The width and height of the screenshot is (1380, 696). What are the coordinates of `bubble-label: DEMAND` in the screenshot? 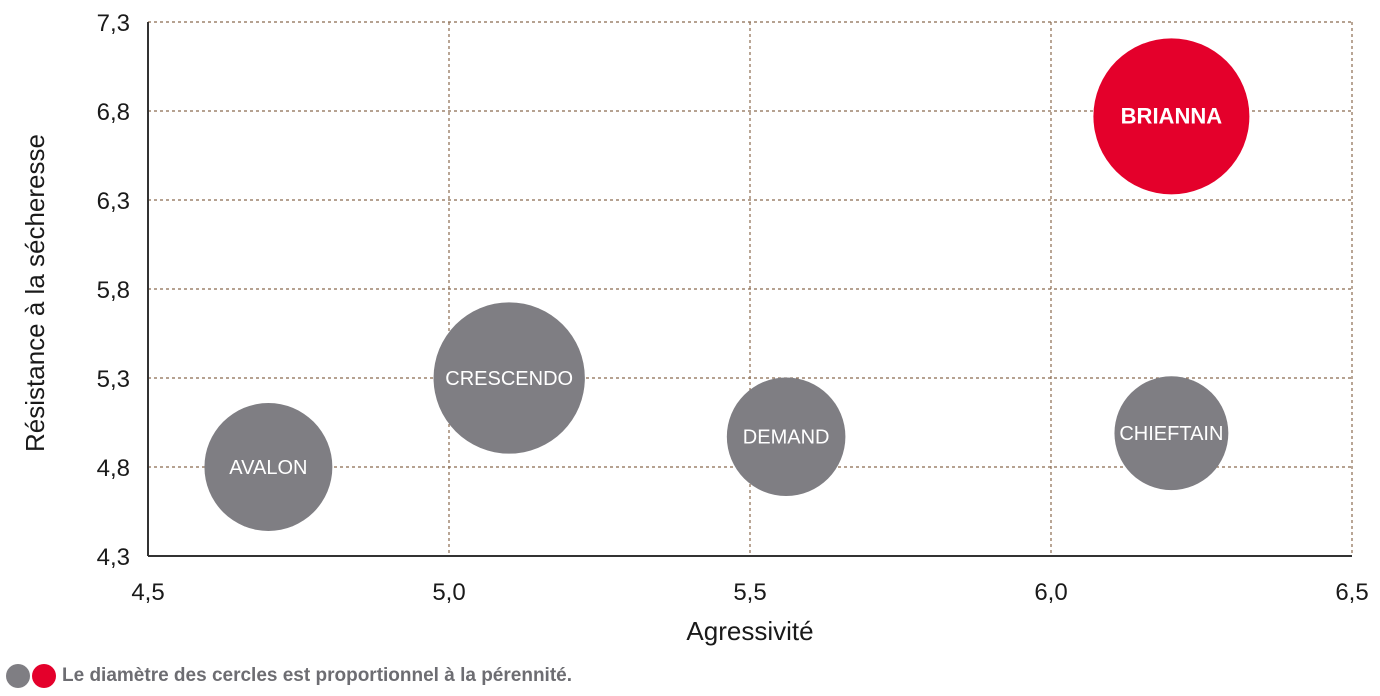 It's located at (786, 438).